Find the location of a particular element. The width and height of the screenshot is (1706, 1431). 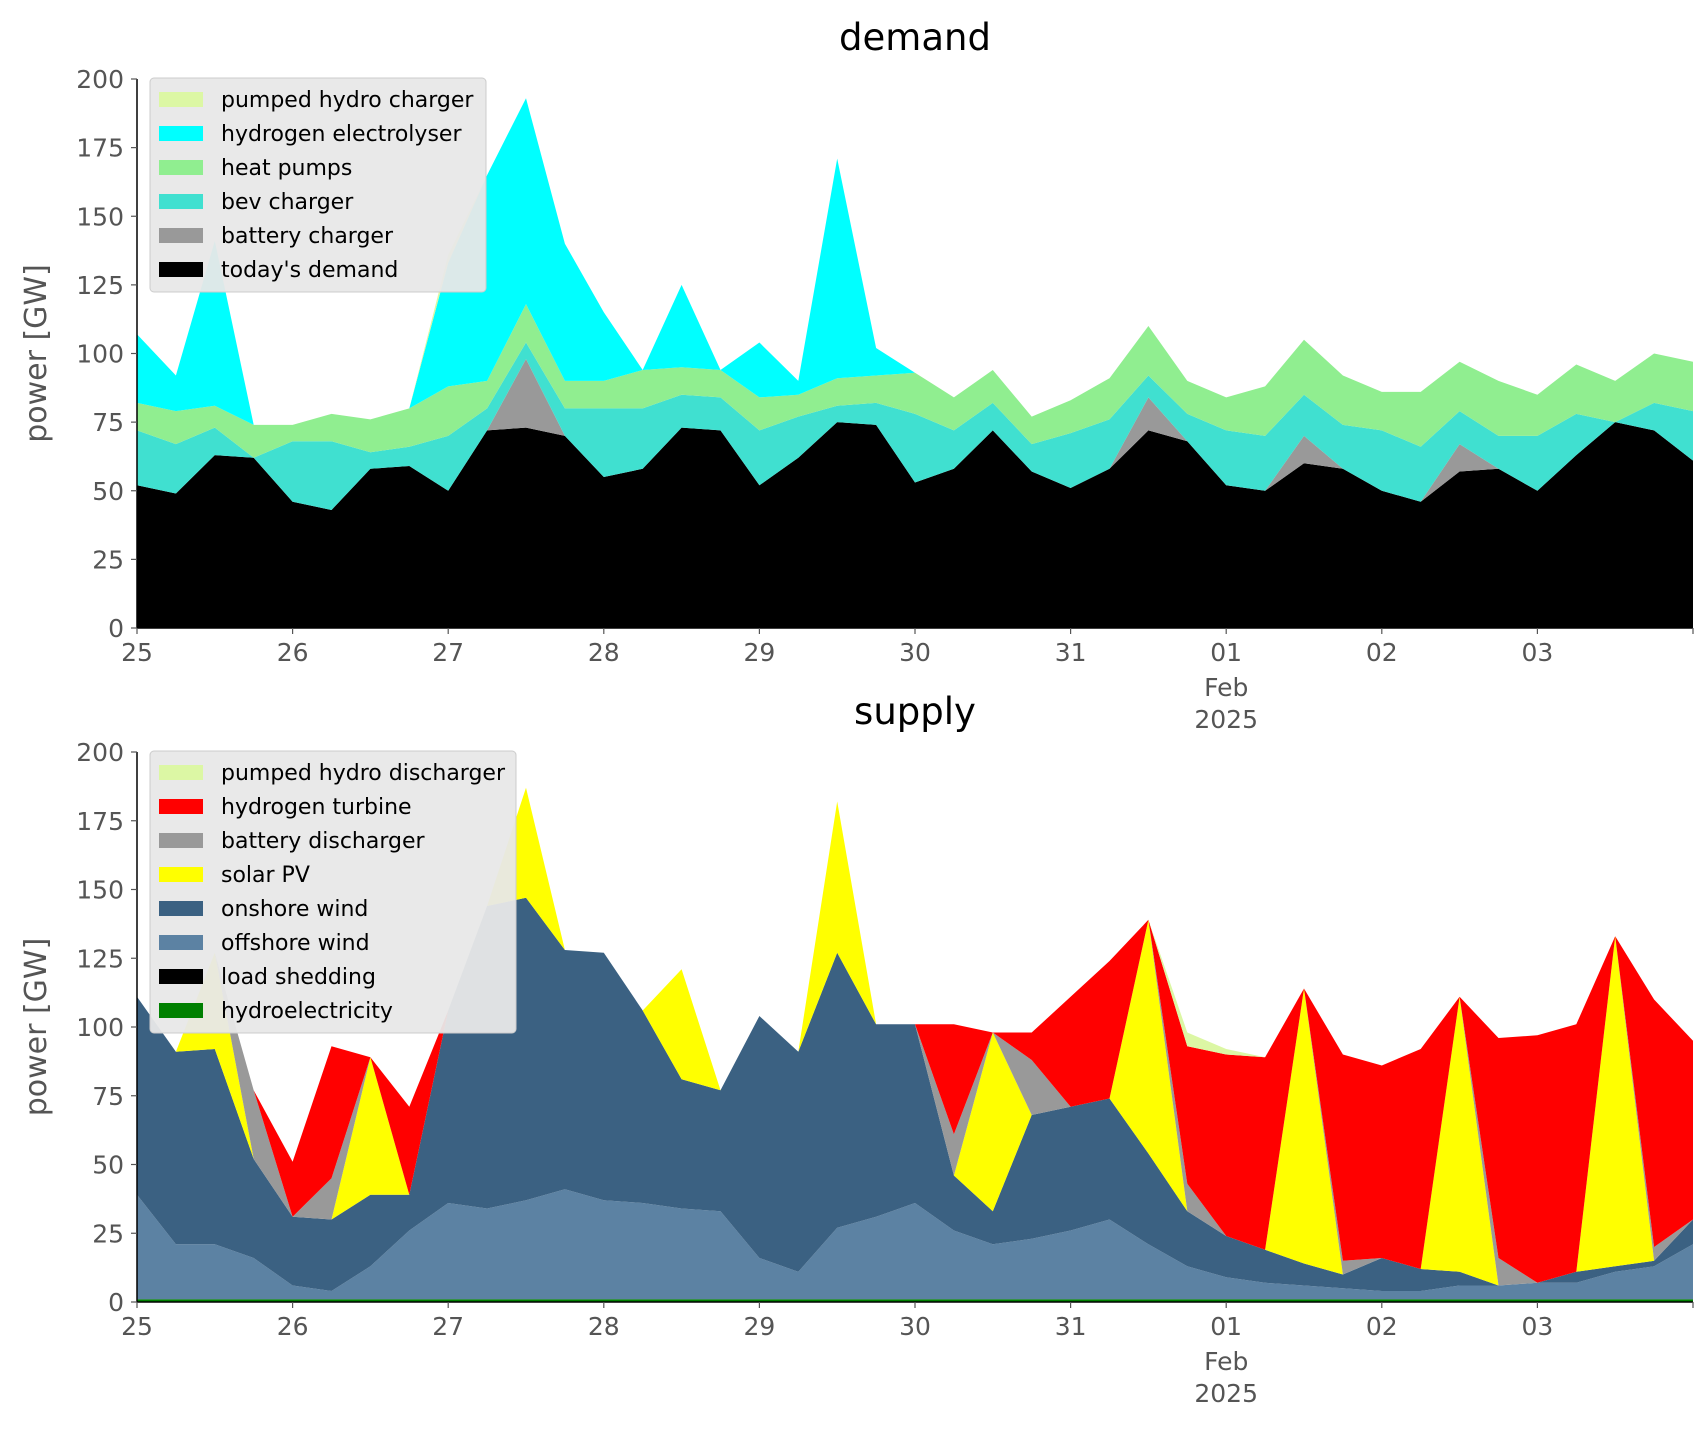

legend-label-offshore-wind: offshore wind is located at coordinates (295, 943).